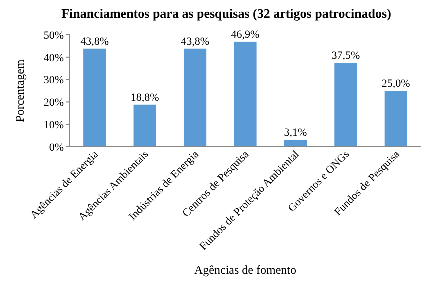 The width and height of the screenshot is (433, 286). What do you see at coordinates (227, 13) in the screenshot?
I see `chart-title: Financiamentos para as pesquisas (32 artigos patrocinados)` at bounding box center [227, 13].